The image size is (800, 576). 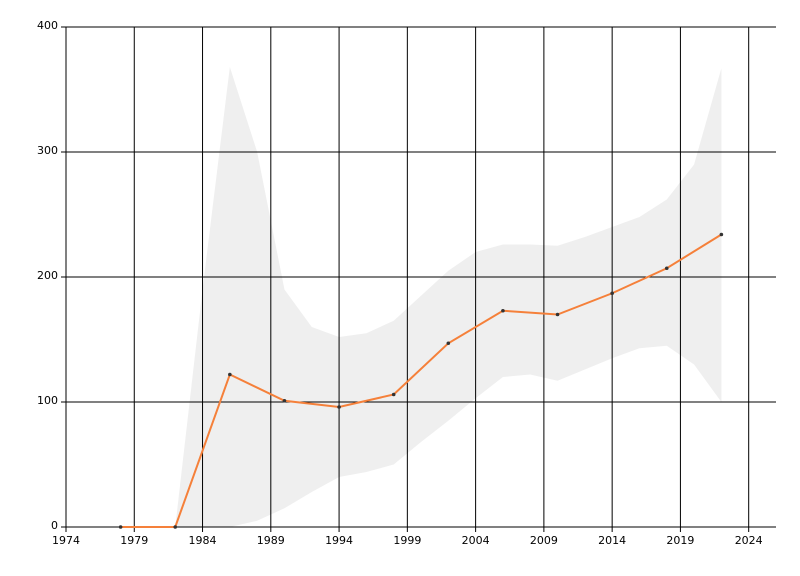 I want to click on y-tick-label: 200, so click(x=47, y=275).